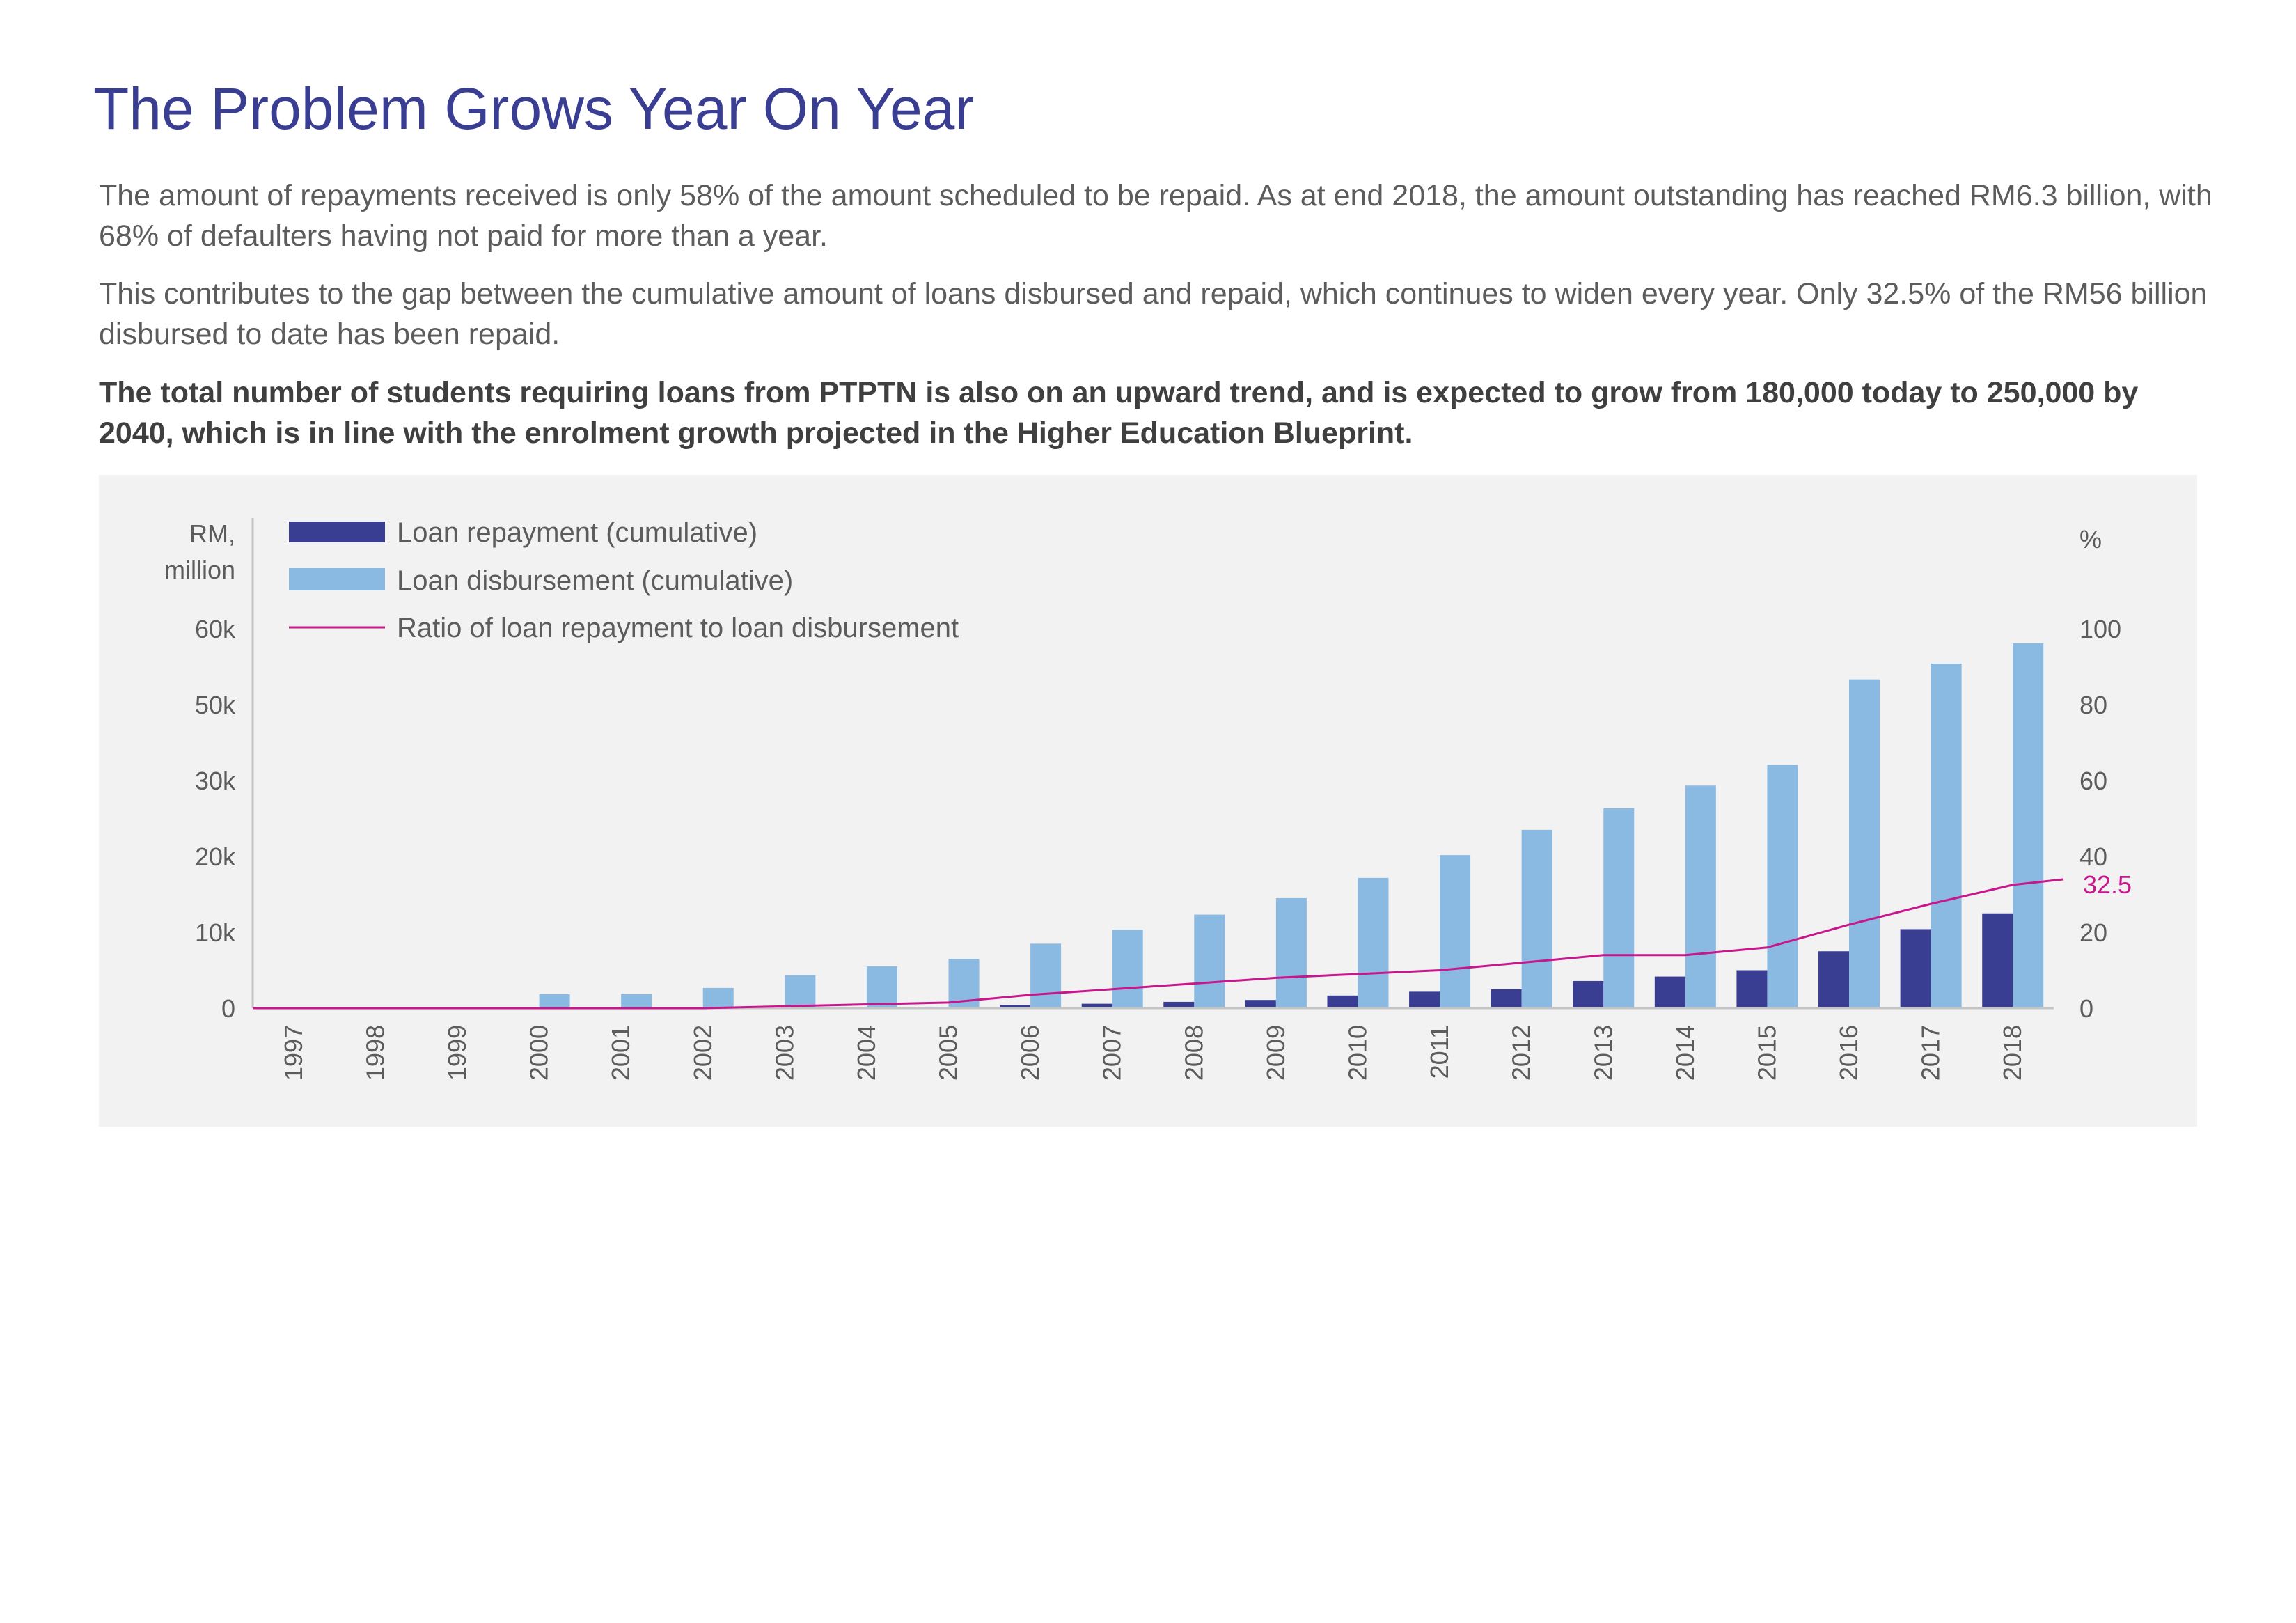  What do you see at coordinates (1357, 1053) in the screenshot?
I see `x-tick-label: 2010` at bounding box center [1357, 1053].